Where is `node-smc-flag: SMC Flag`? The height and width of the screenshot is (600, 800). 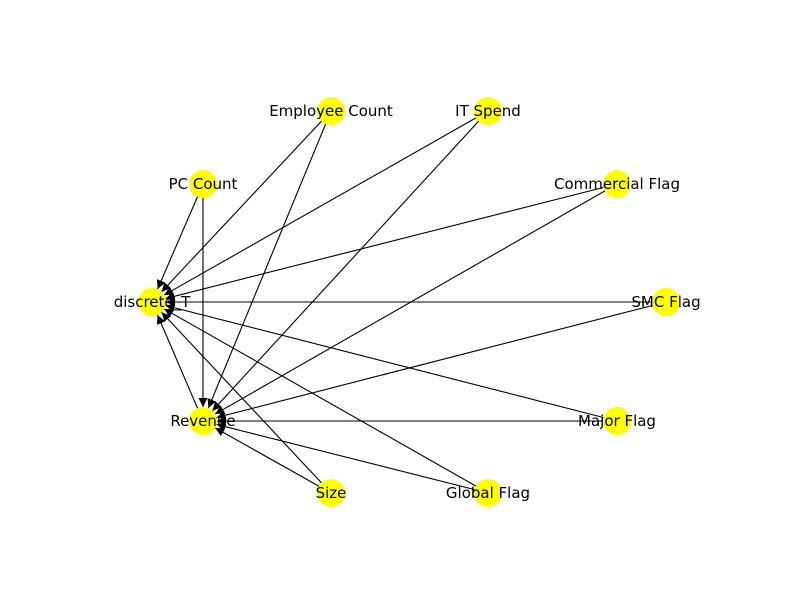 node-smc-flag: SMC Flag is located at coordinates (666, 302).